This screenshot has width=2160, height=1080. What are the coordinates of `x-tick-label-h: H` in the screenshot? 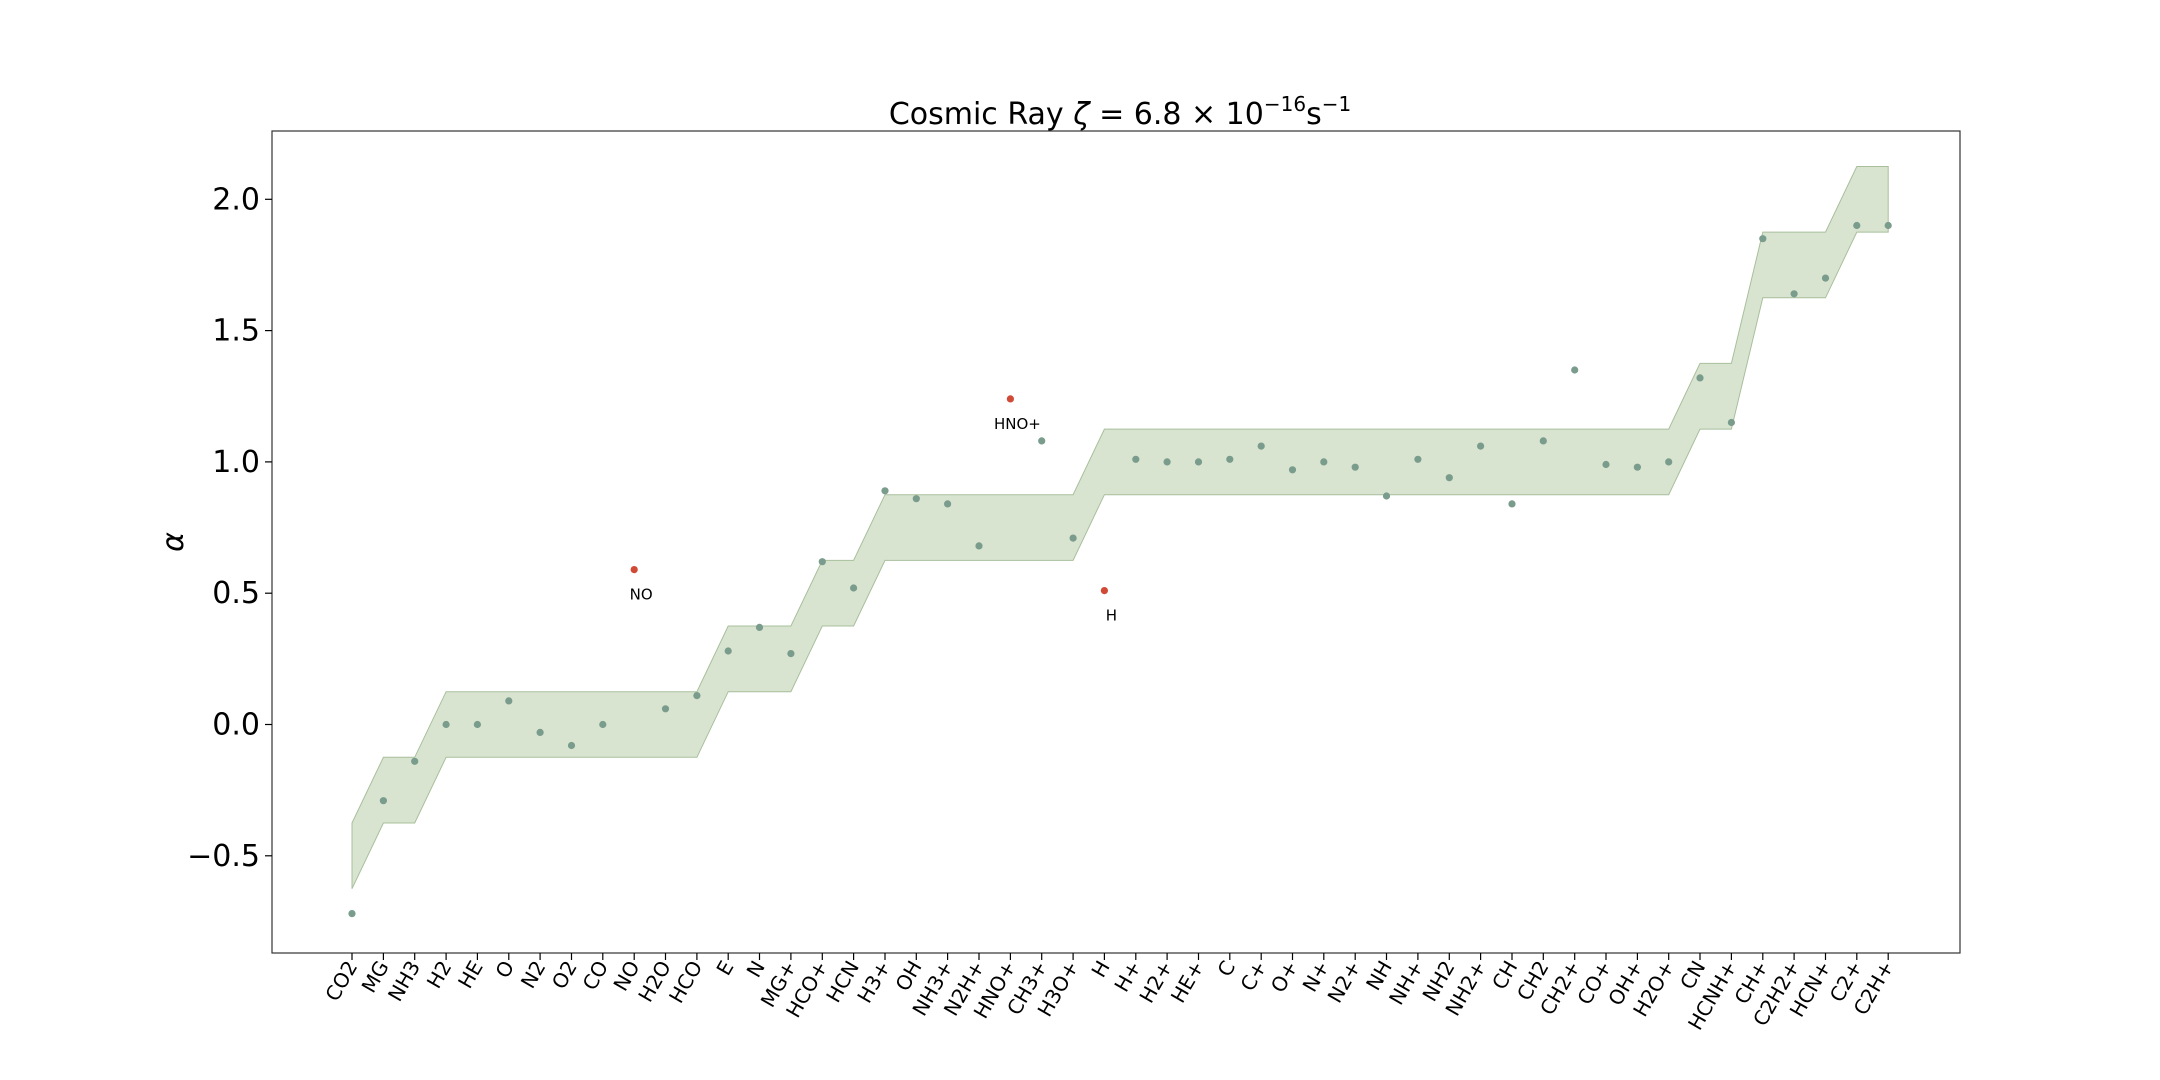 It's located at (1100, 969).